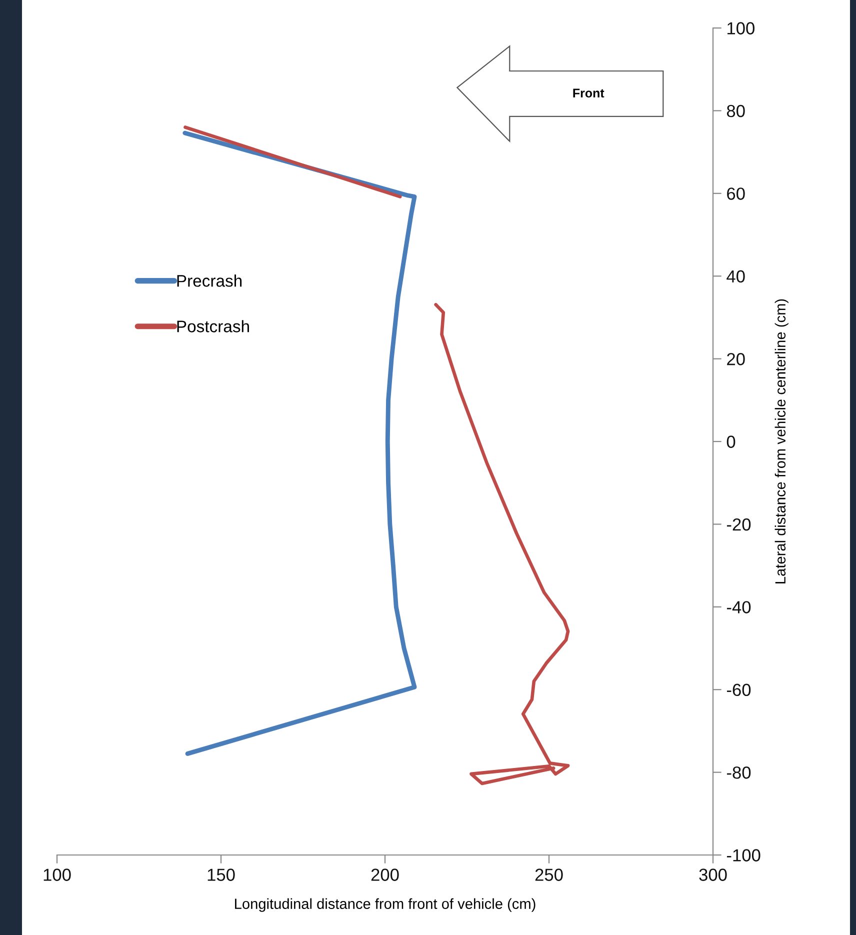 This screenshot has height=935, width=856. I want to click on y-tick-label: -80, so click(738, 772).